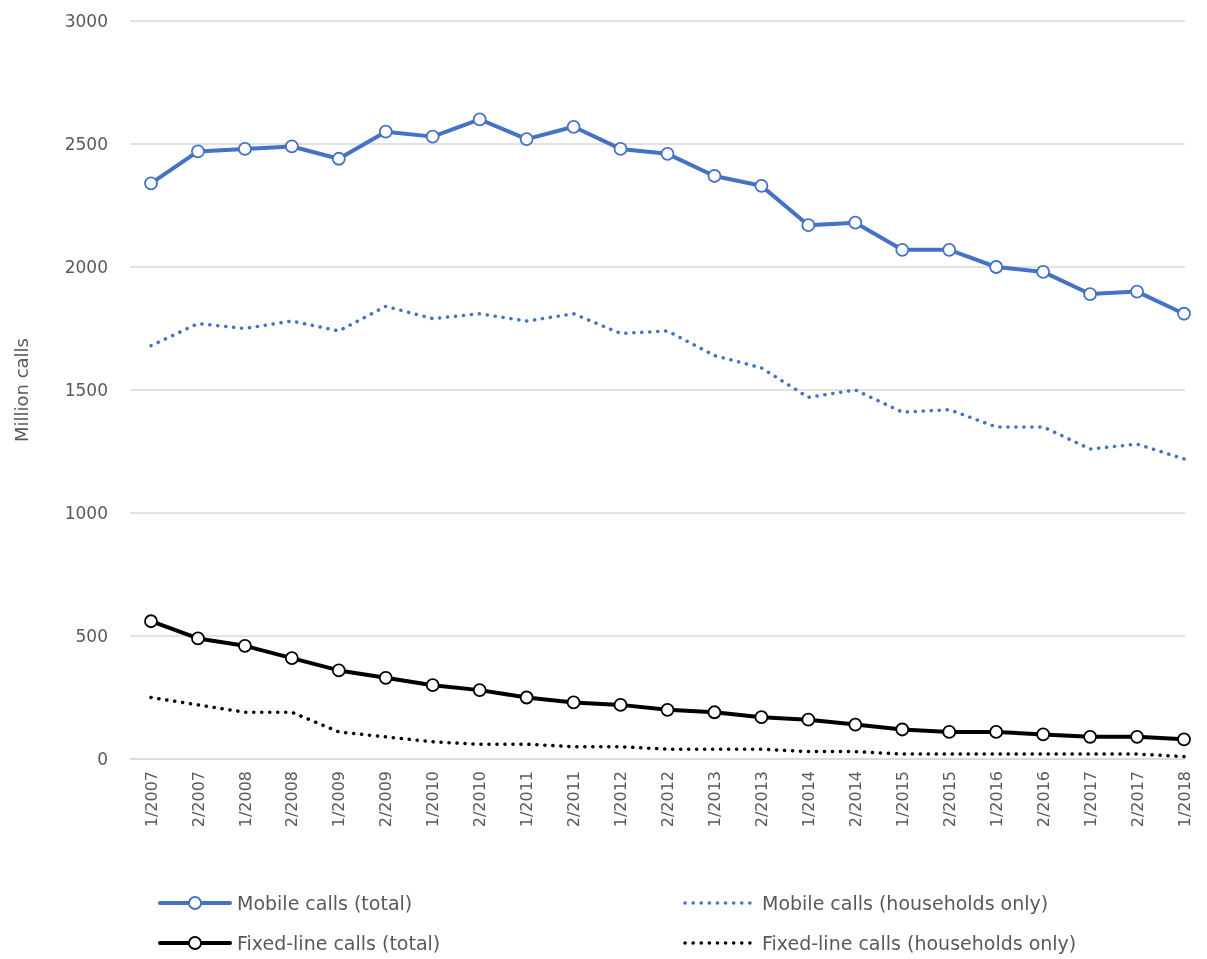 The height and width of the screenshot is (959, 1207). I want to click on x-tick-label: 1/2018, so click(1184, 799).